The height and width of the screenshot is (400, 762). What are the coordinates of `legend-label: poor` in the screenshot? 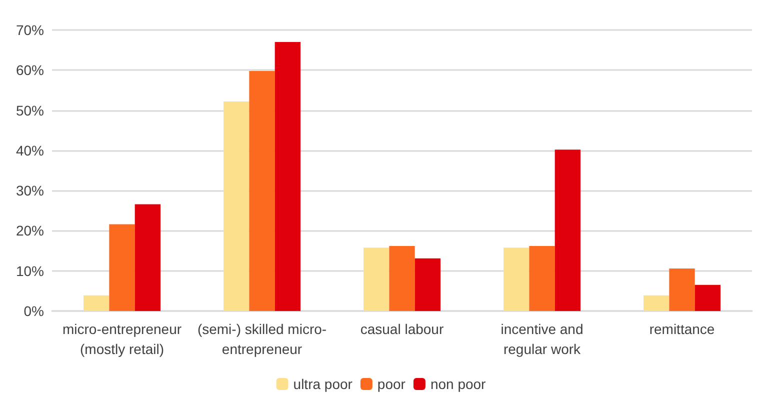 It's located at (391, 384).